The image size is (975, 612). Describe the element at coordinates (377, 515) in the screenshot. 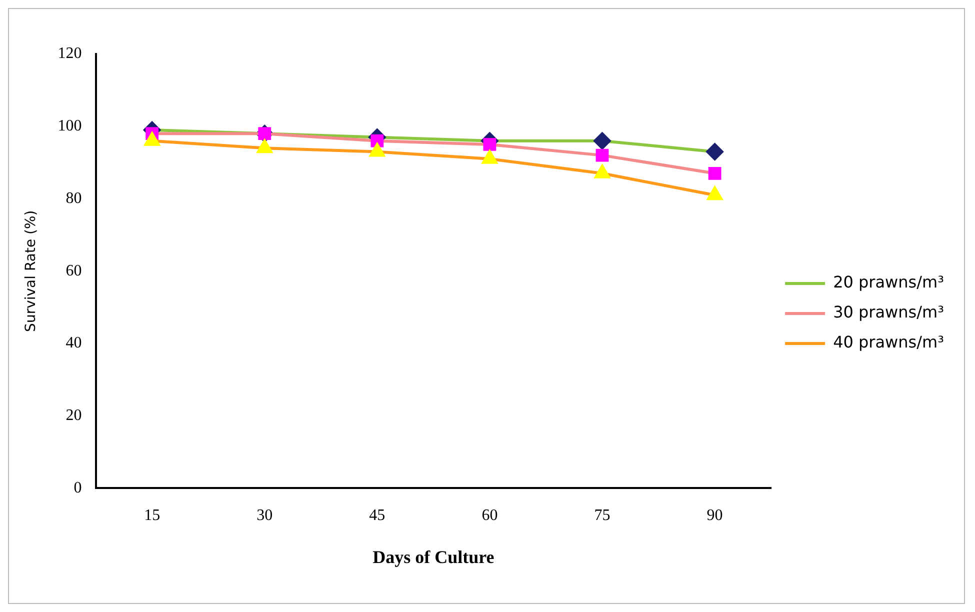

I see `x-tick-label: 45` at that location.